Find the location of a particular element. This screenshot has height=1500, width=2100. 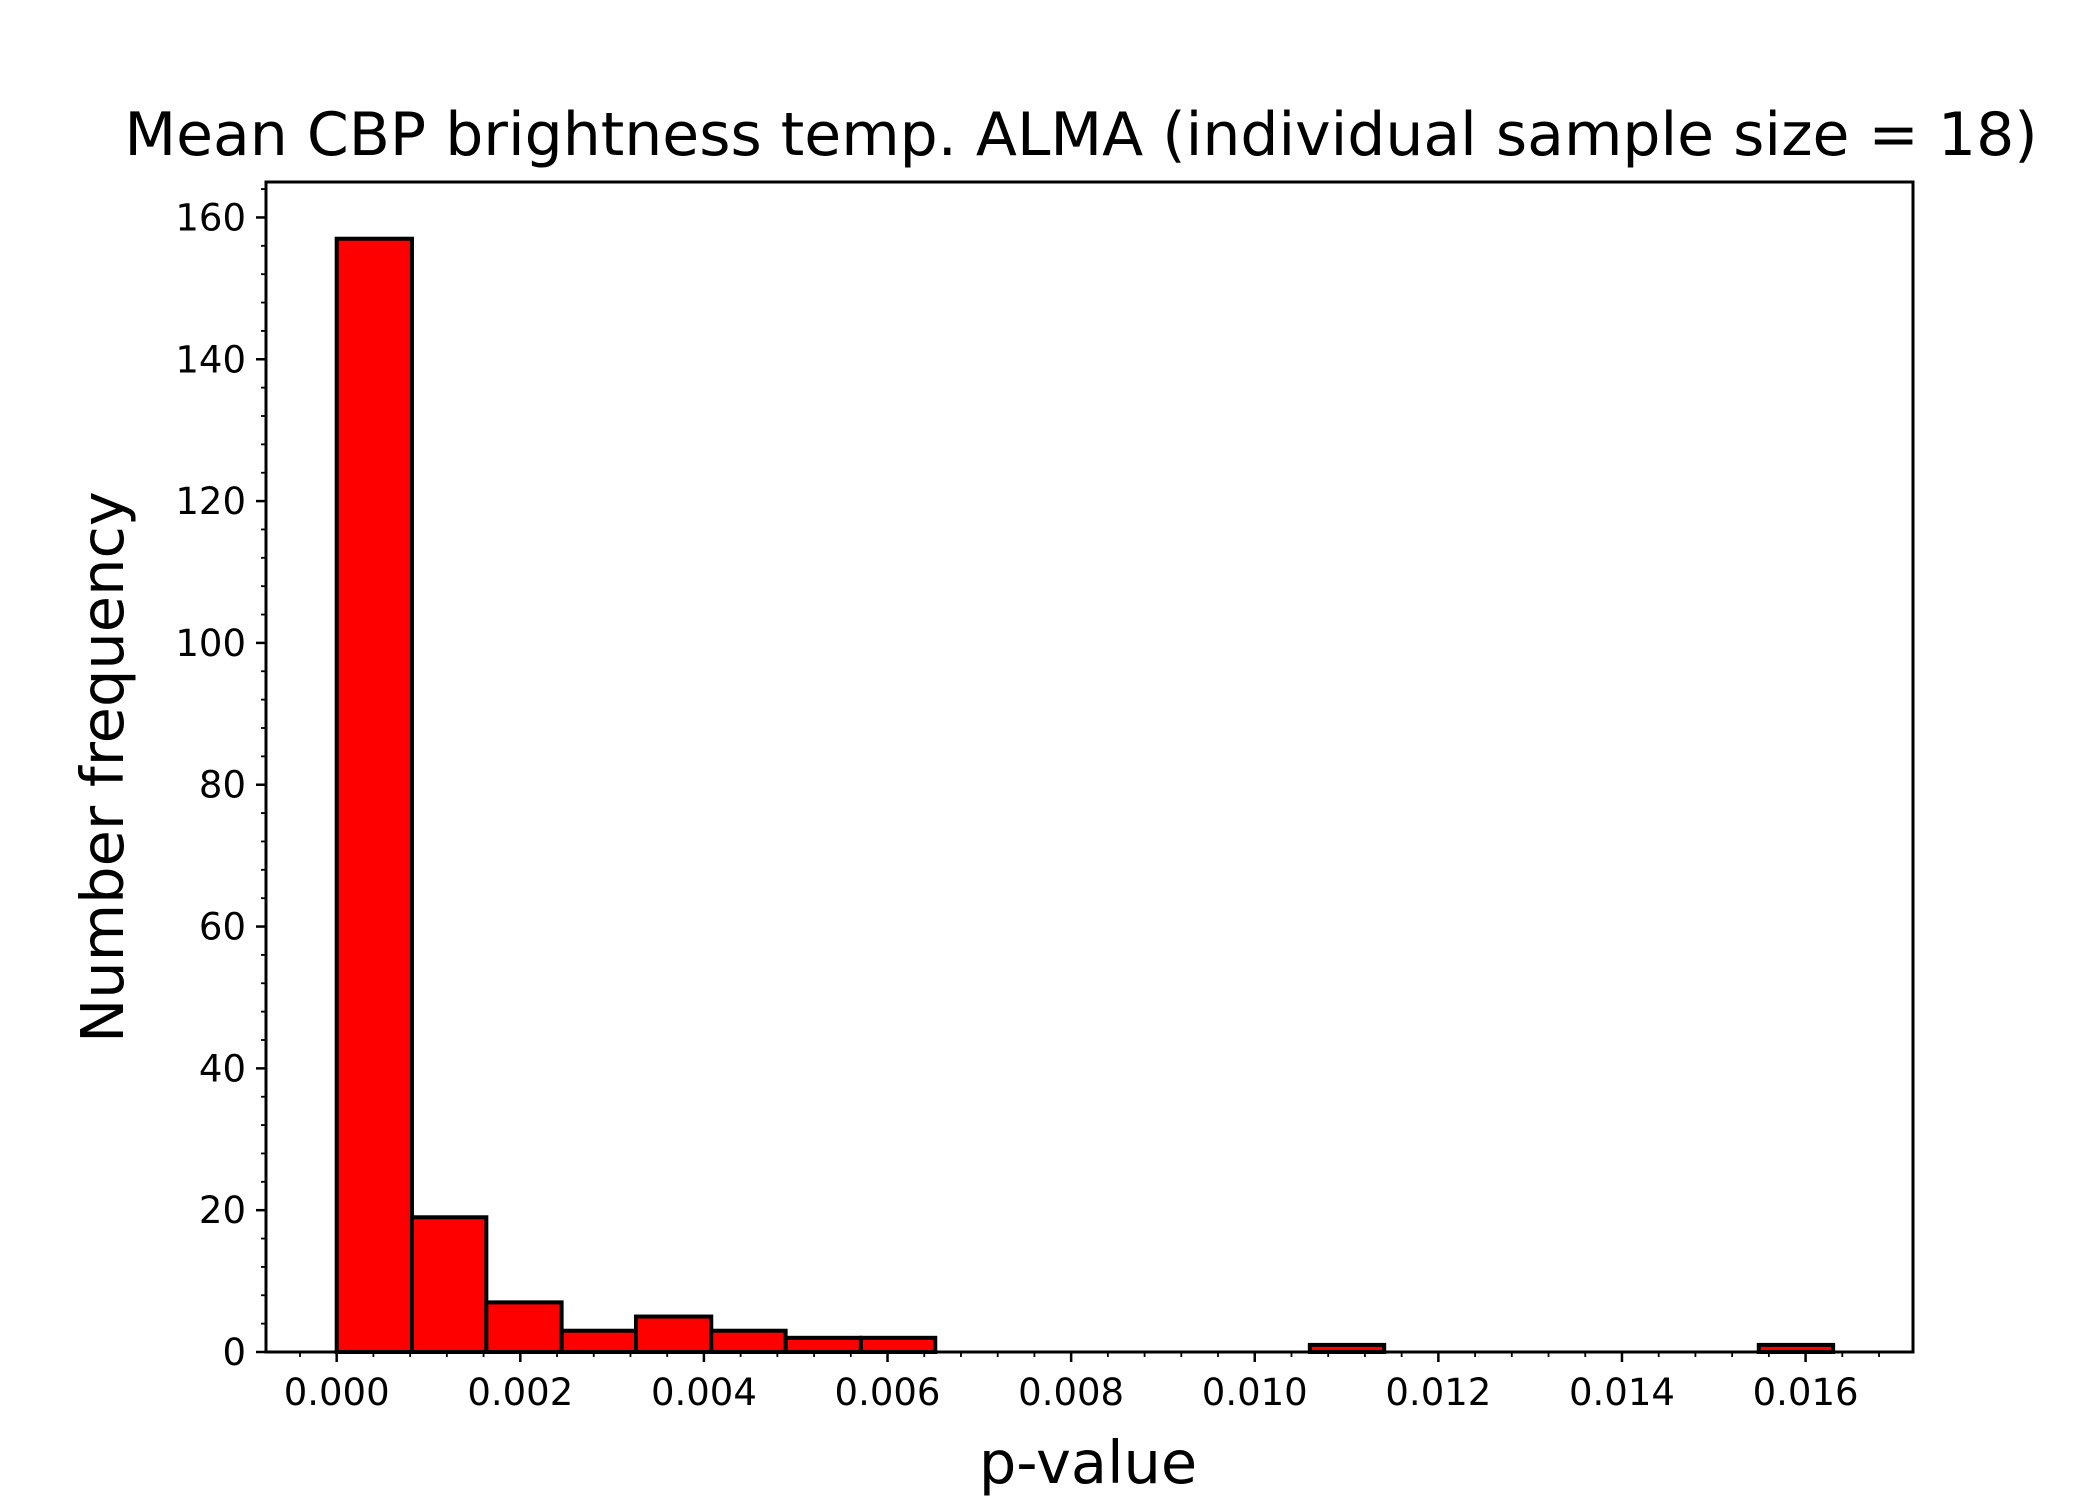

y-tick-label: 120 is located at coordinates (210, 501).